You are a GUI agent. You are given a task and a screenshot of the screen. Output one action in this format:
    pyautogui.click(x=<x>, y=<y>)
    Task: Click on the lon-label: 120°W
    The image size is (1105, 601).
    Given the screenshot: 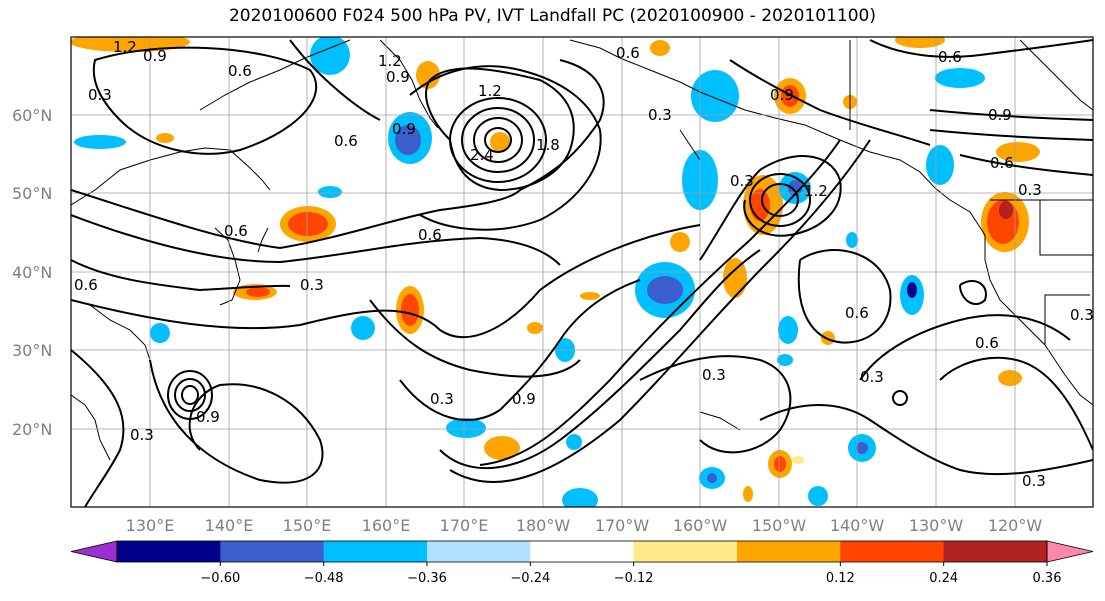 What is the action you would take?
    pyautogui.click(x=1015, y=525)
    